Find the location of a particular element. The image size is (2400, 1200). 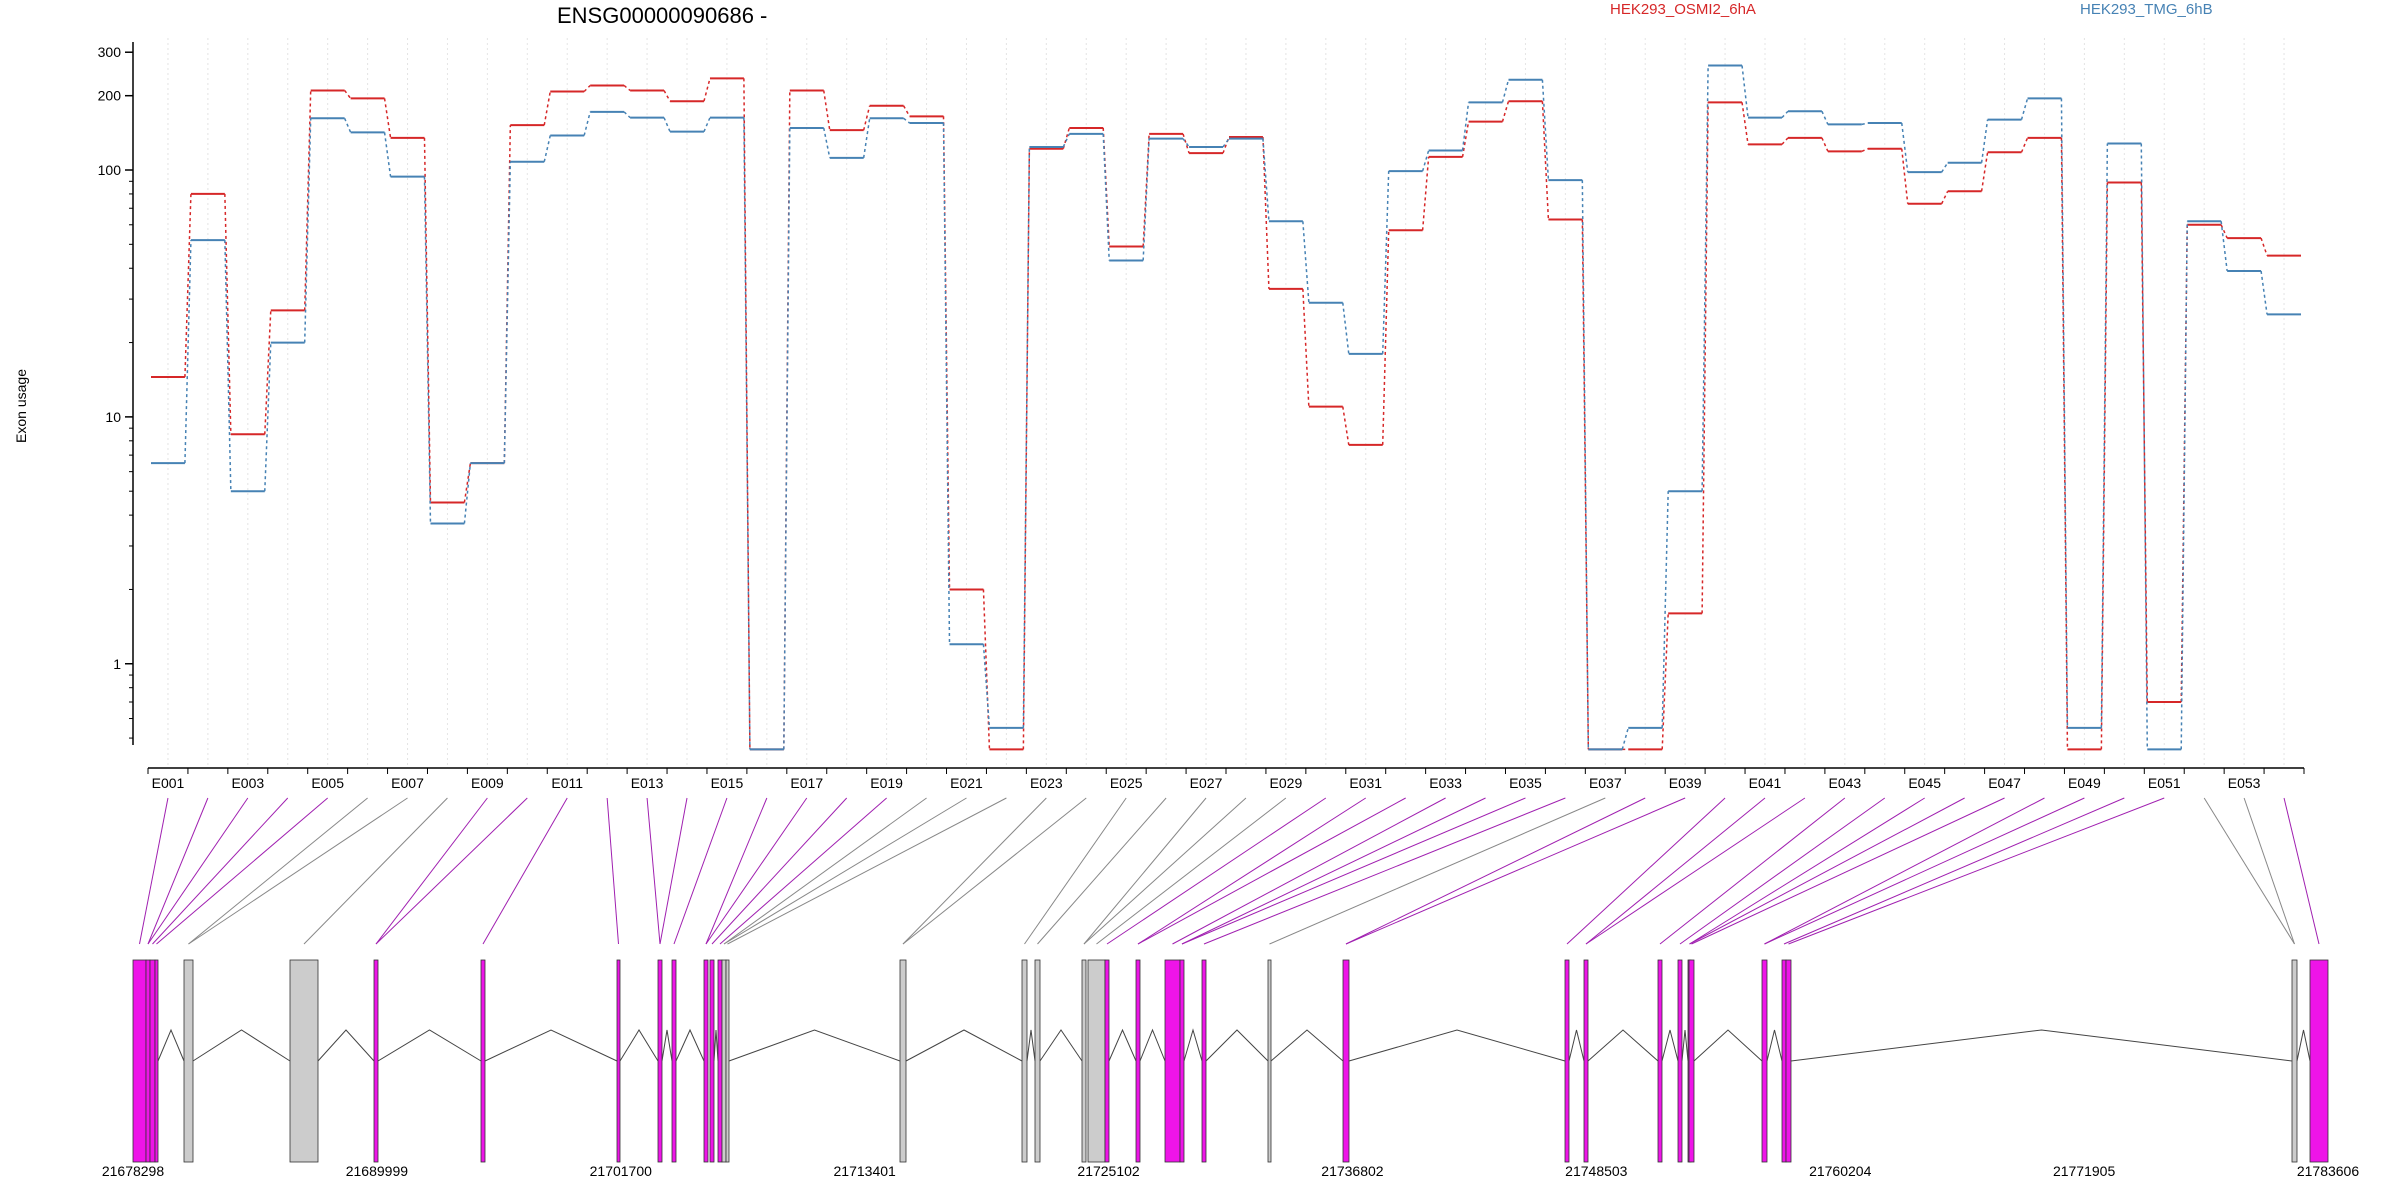

y-tick-label: 1 is located at coordinates (117, 664).